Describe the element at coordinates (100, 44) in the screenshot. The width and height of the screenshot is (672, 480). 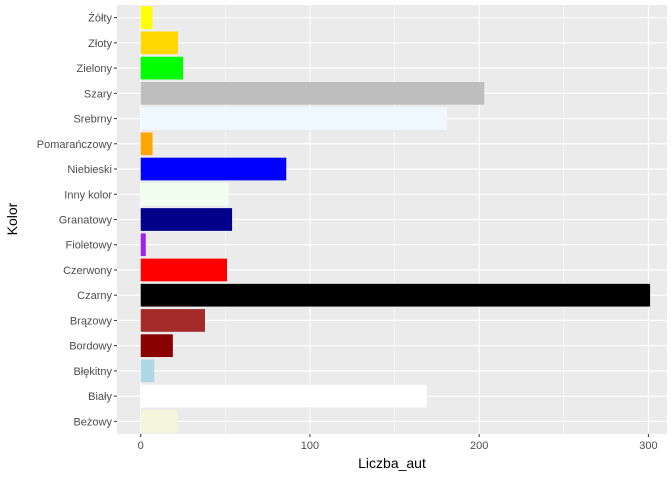
I see `y-tick-label: Złoty` at that location.